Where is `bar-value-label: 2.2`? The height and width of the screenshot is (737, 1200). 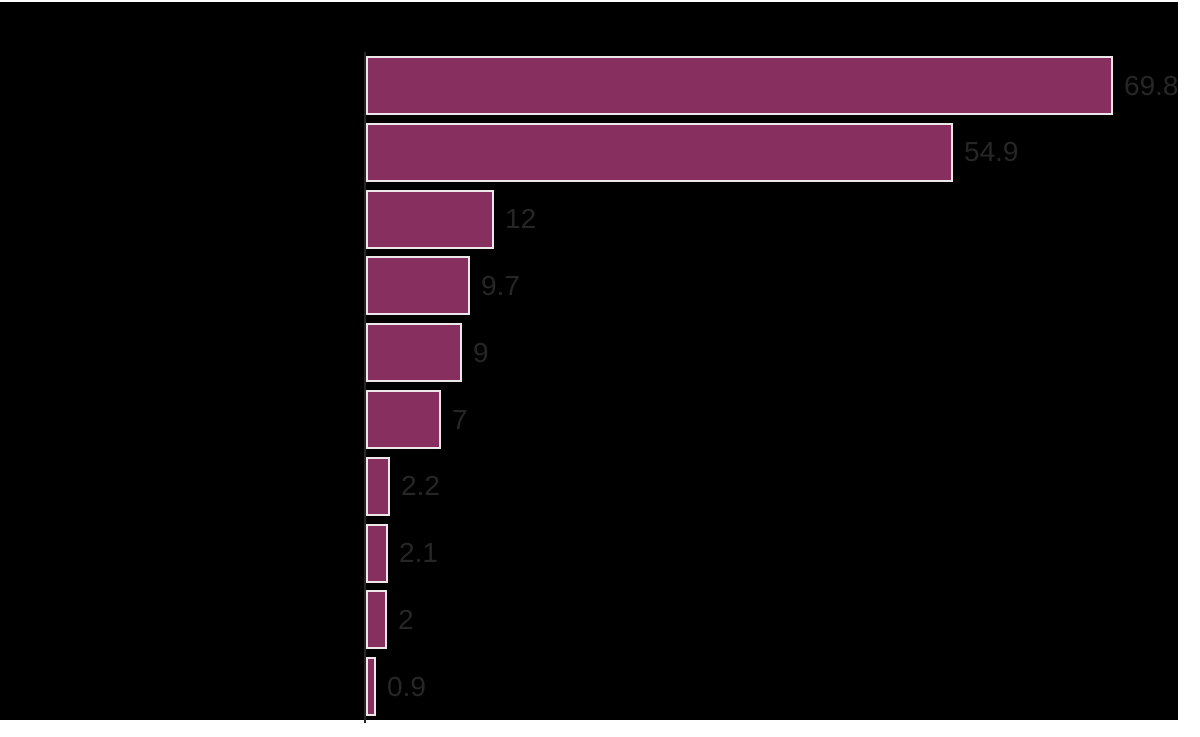
bar-value-label: 2.2 is located at coordinates (420, 486).